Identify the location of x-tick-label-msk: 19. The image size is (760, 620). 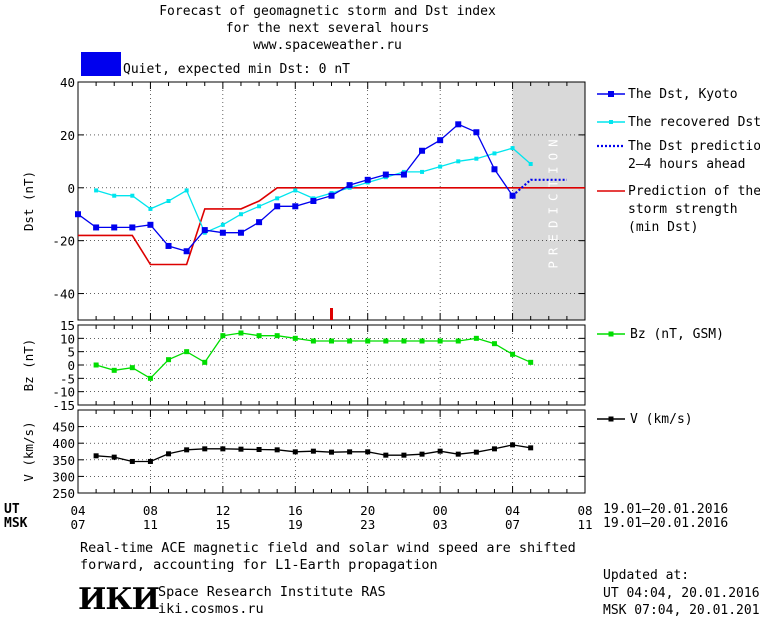
(295, 524).